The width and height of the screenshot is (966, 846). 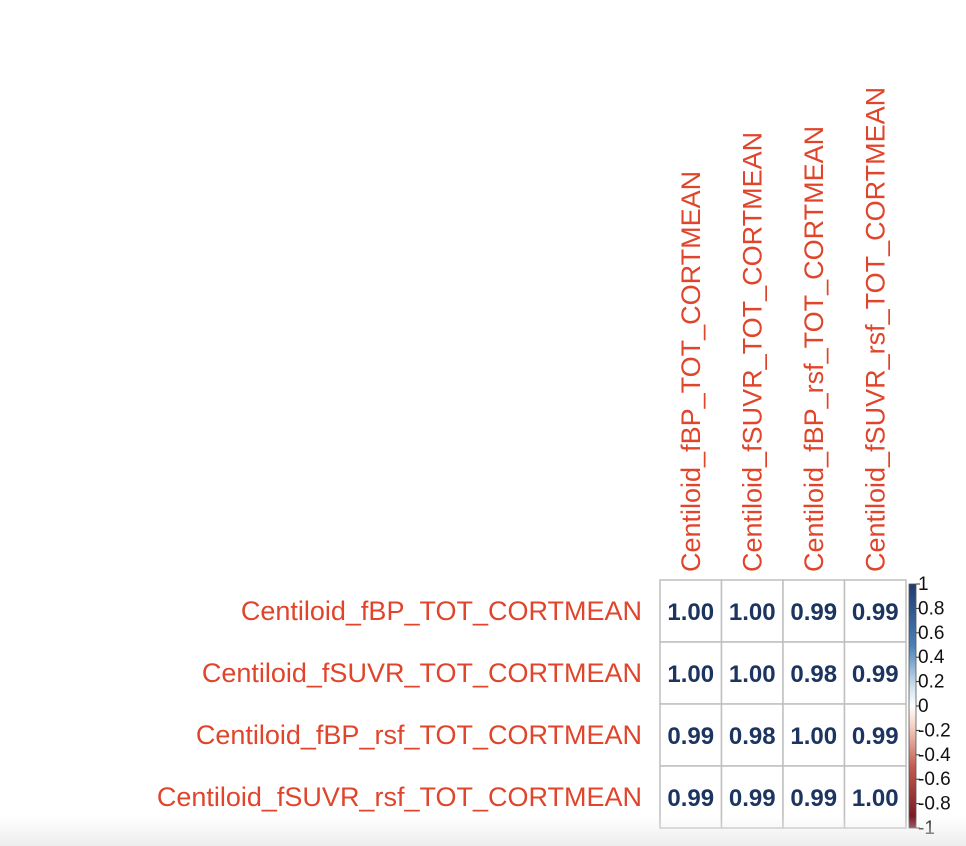 What do you see at coordinates (923, 706) in the screenshot?
I see `colorbar-tick-label: 0` at bounding box center [923, 706].